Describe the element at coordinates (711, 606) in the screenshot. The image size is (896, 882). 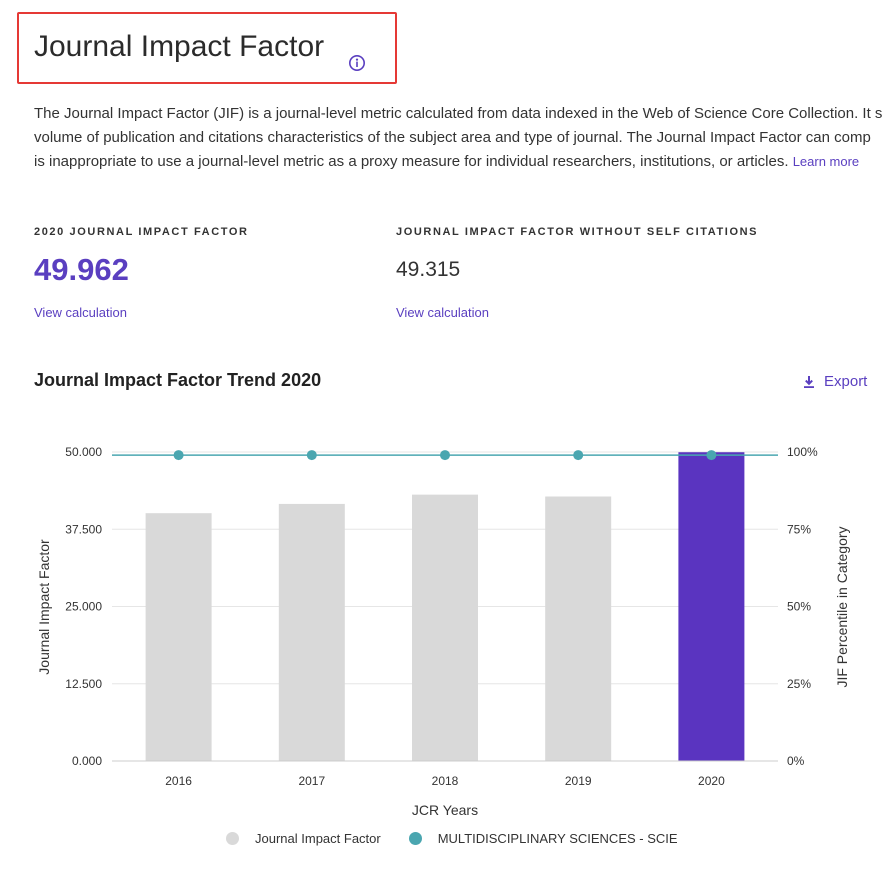
I see `bar-2020` at that location.